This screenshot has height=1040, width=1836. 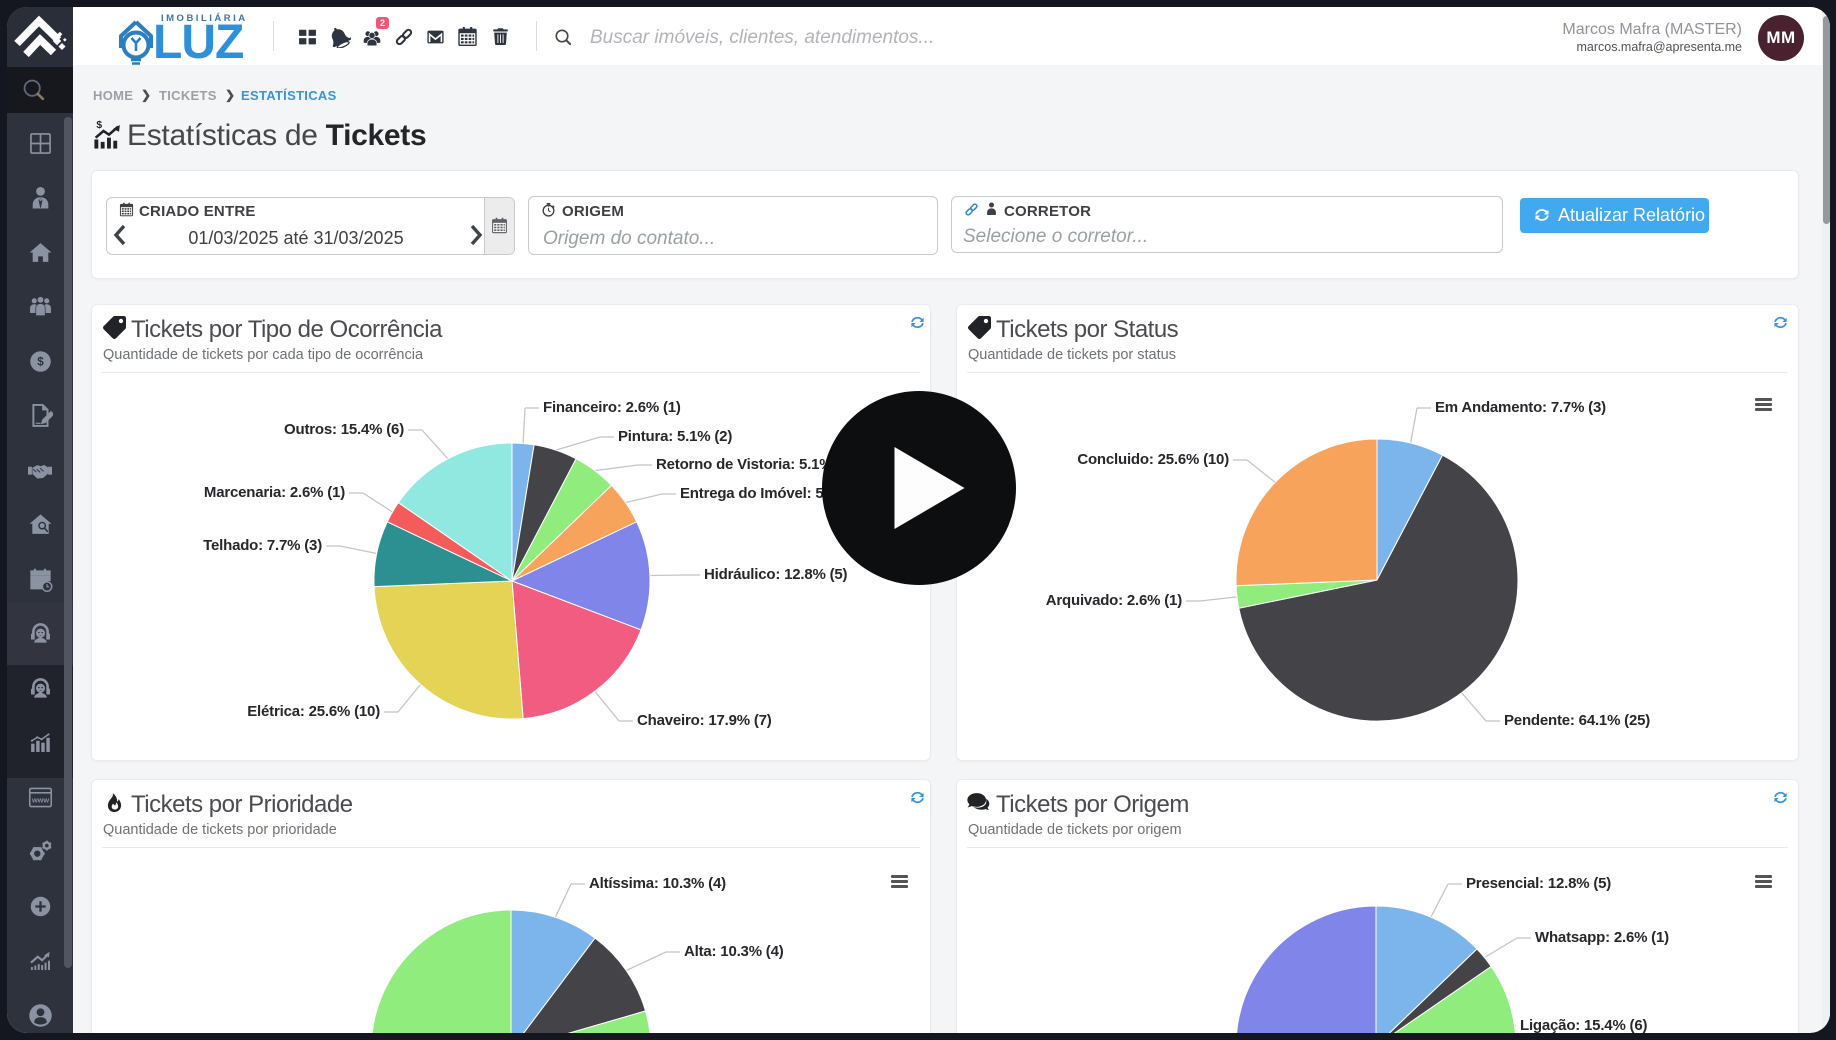 I want to click on svg-text: www, so click(x=39, y=799).